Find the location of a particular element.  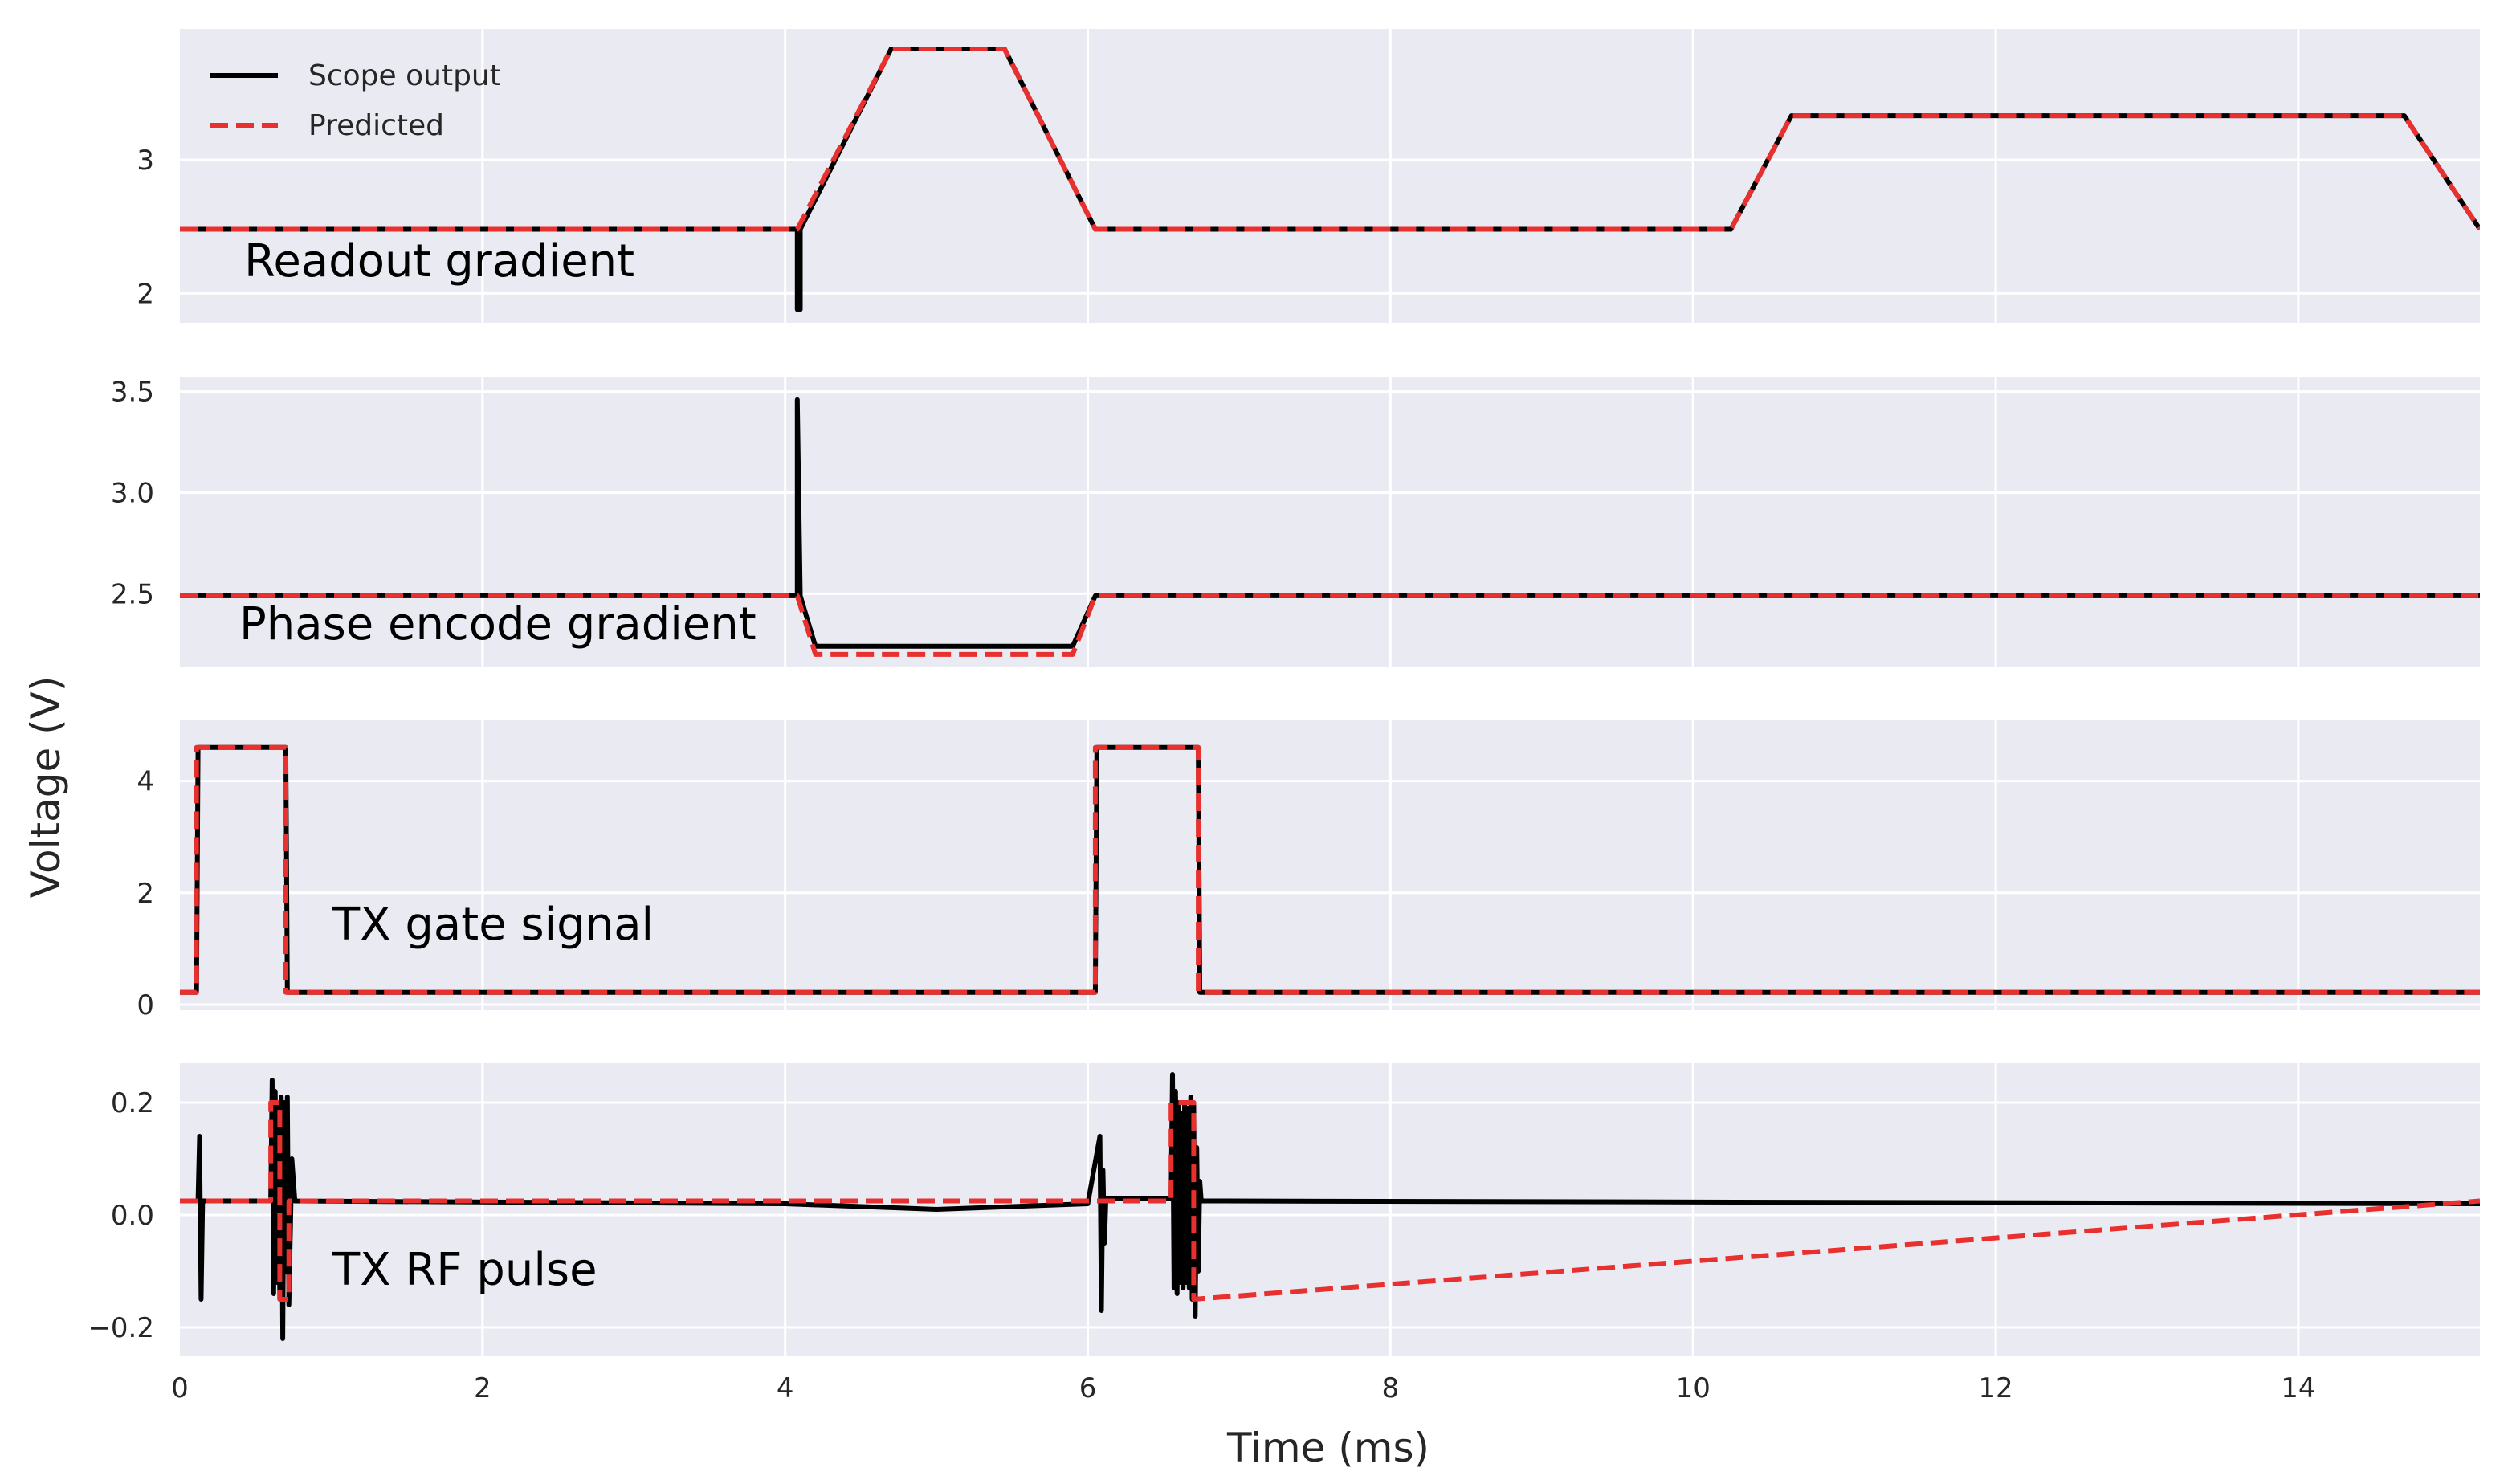

y-tick-label: −0.2 is located at coordinates (121, 1328).